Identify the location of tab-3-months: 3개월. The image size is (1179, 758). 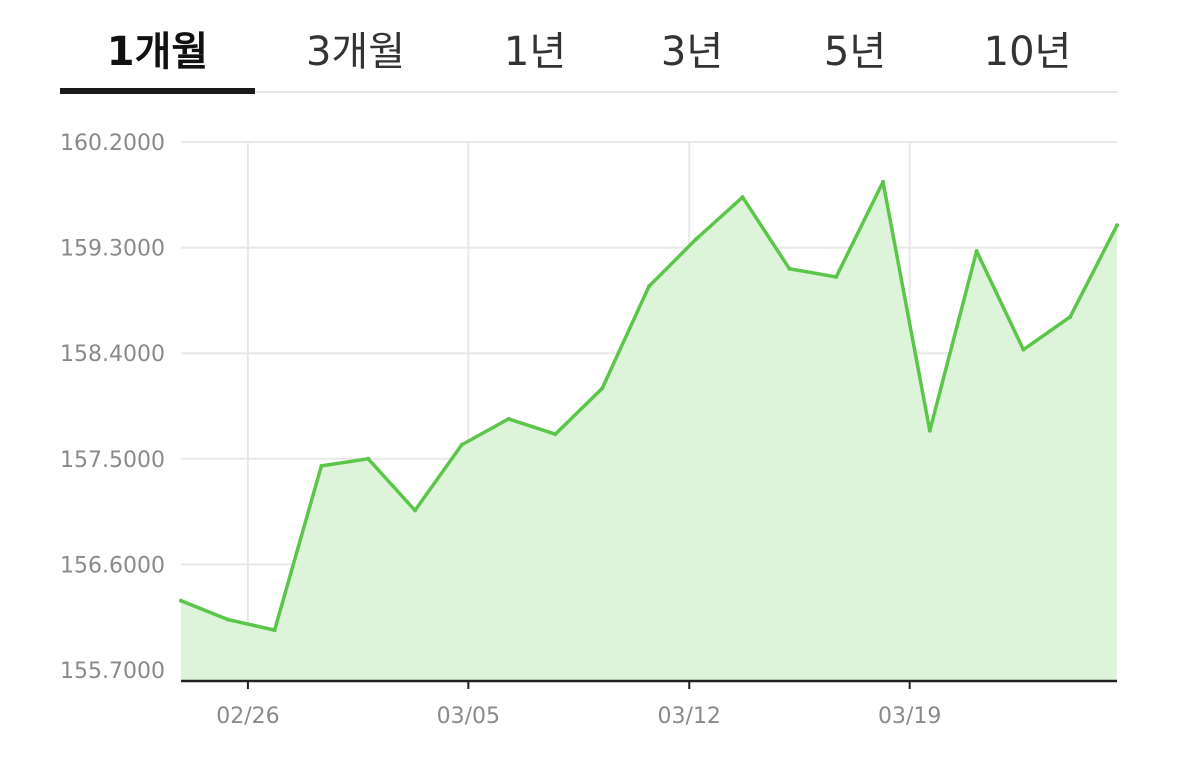
(355, 52).